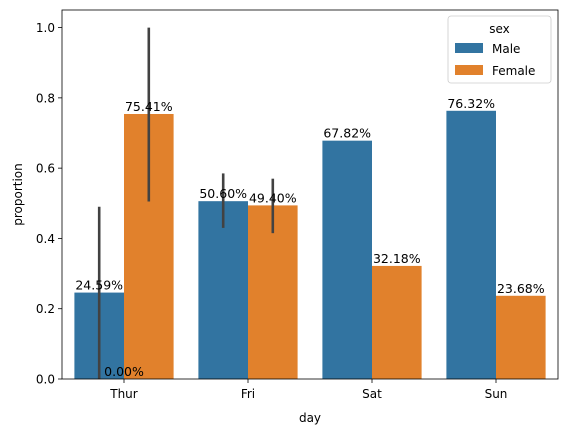 This screenshot has height=432, width=567. What do you see at coordinates (308, 390) in the screenshot?
I see `x-axis: Thur Fri Sat Sun` at bounding box center [308, 390].